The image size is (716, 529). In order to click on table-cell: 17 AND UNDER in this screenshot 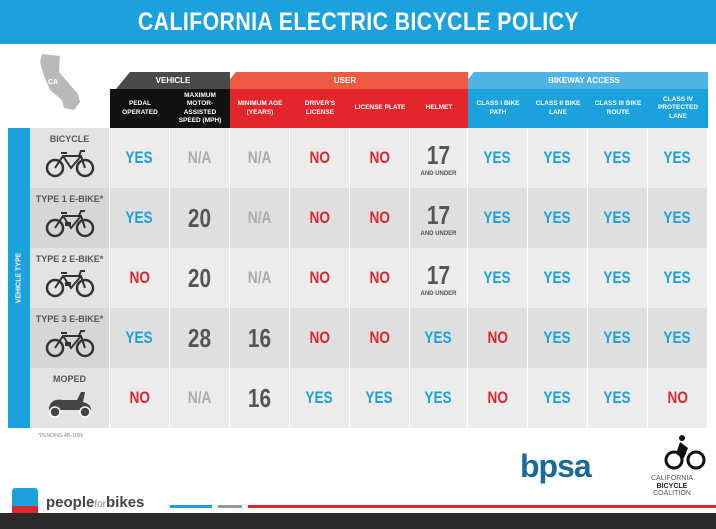, I will do `click(439, 278)`.